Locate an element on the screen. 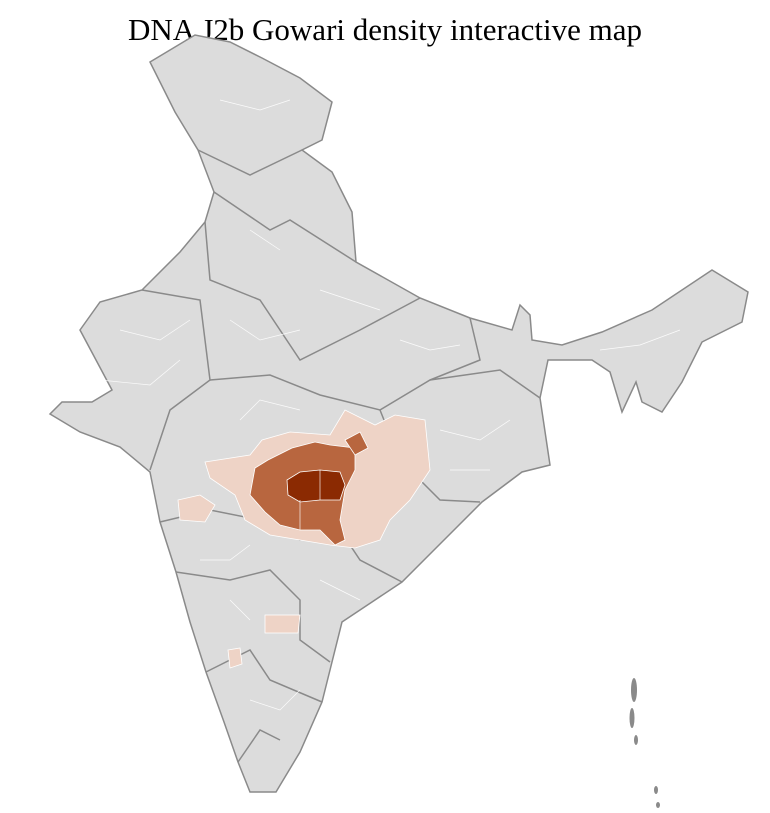 This screenshot has height=813, width=770. density-regions is located at coordinates (304, 539).